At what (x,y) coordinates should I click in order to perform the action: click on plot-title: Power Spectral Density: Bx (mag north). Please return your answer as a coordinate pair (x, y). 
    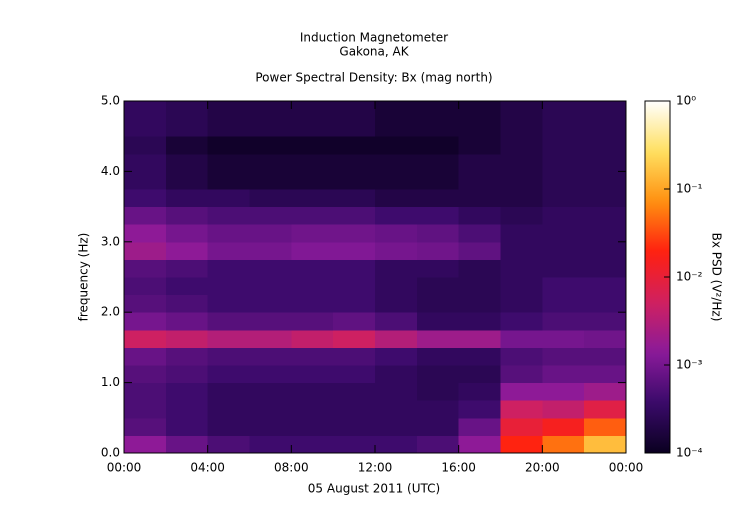
    Looking at the image, I should click on (373, 78).